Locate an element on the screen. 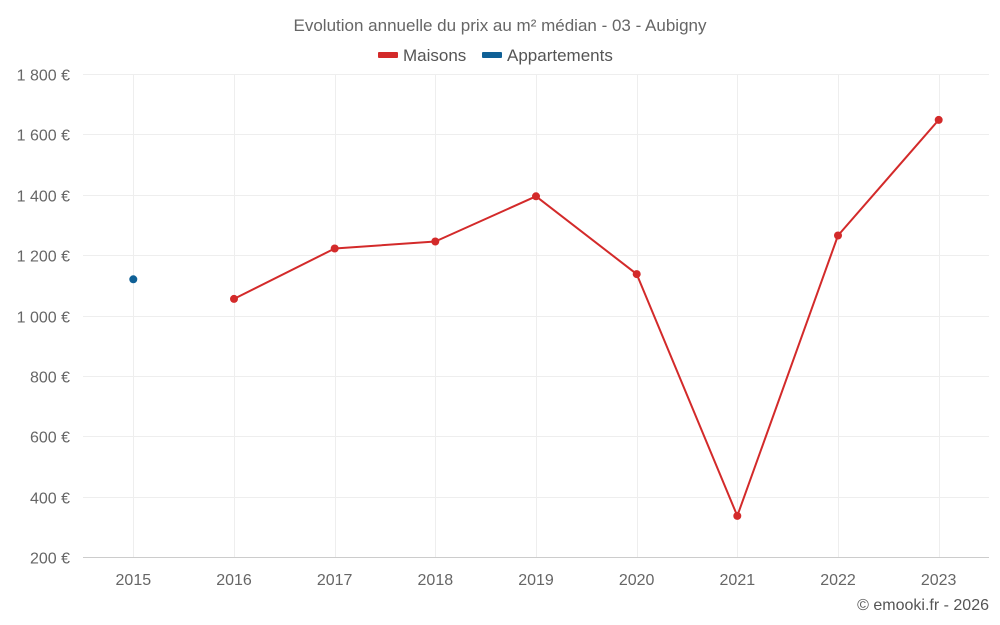 This screenshot has width=1000, height=625. y-tick-label: 600 € is located at coordinates (50, 438).